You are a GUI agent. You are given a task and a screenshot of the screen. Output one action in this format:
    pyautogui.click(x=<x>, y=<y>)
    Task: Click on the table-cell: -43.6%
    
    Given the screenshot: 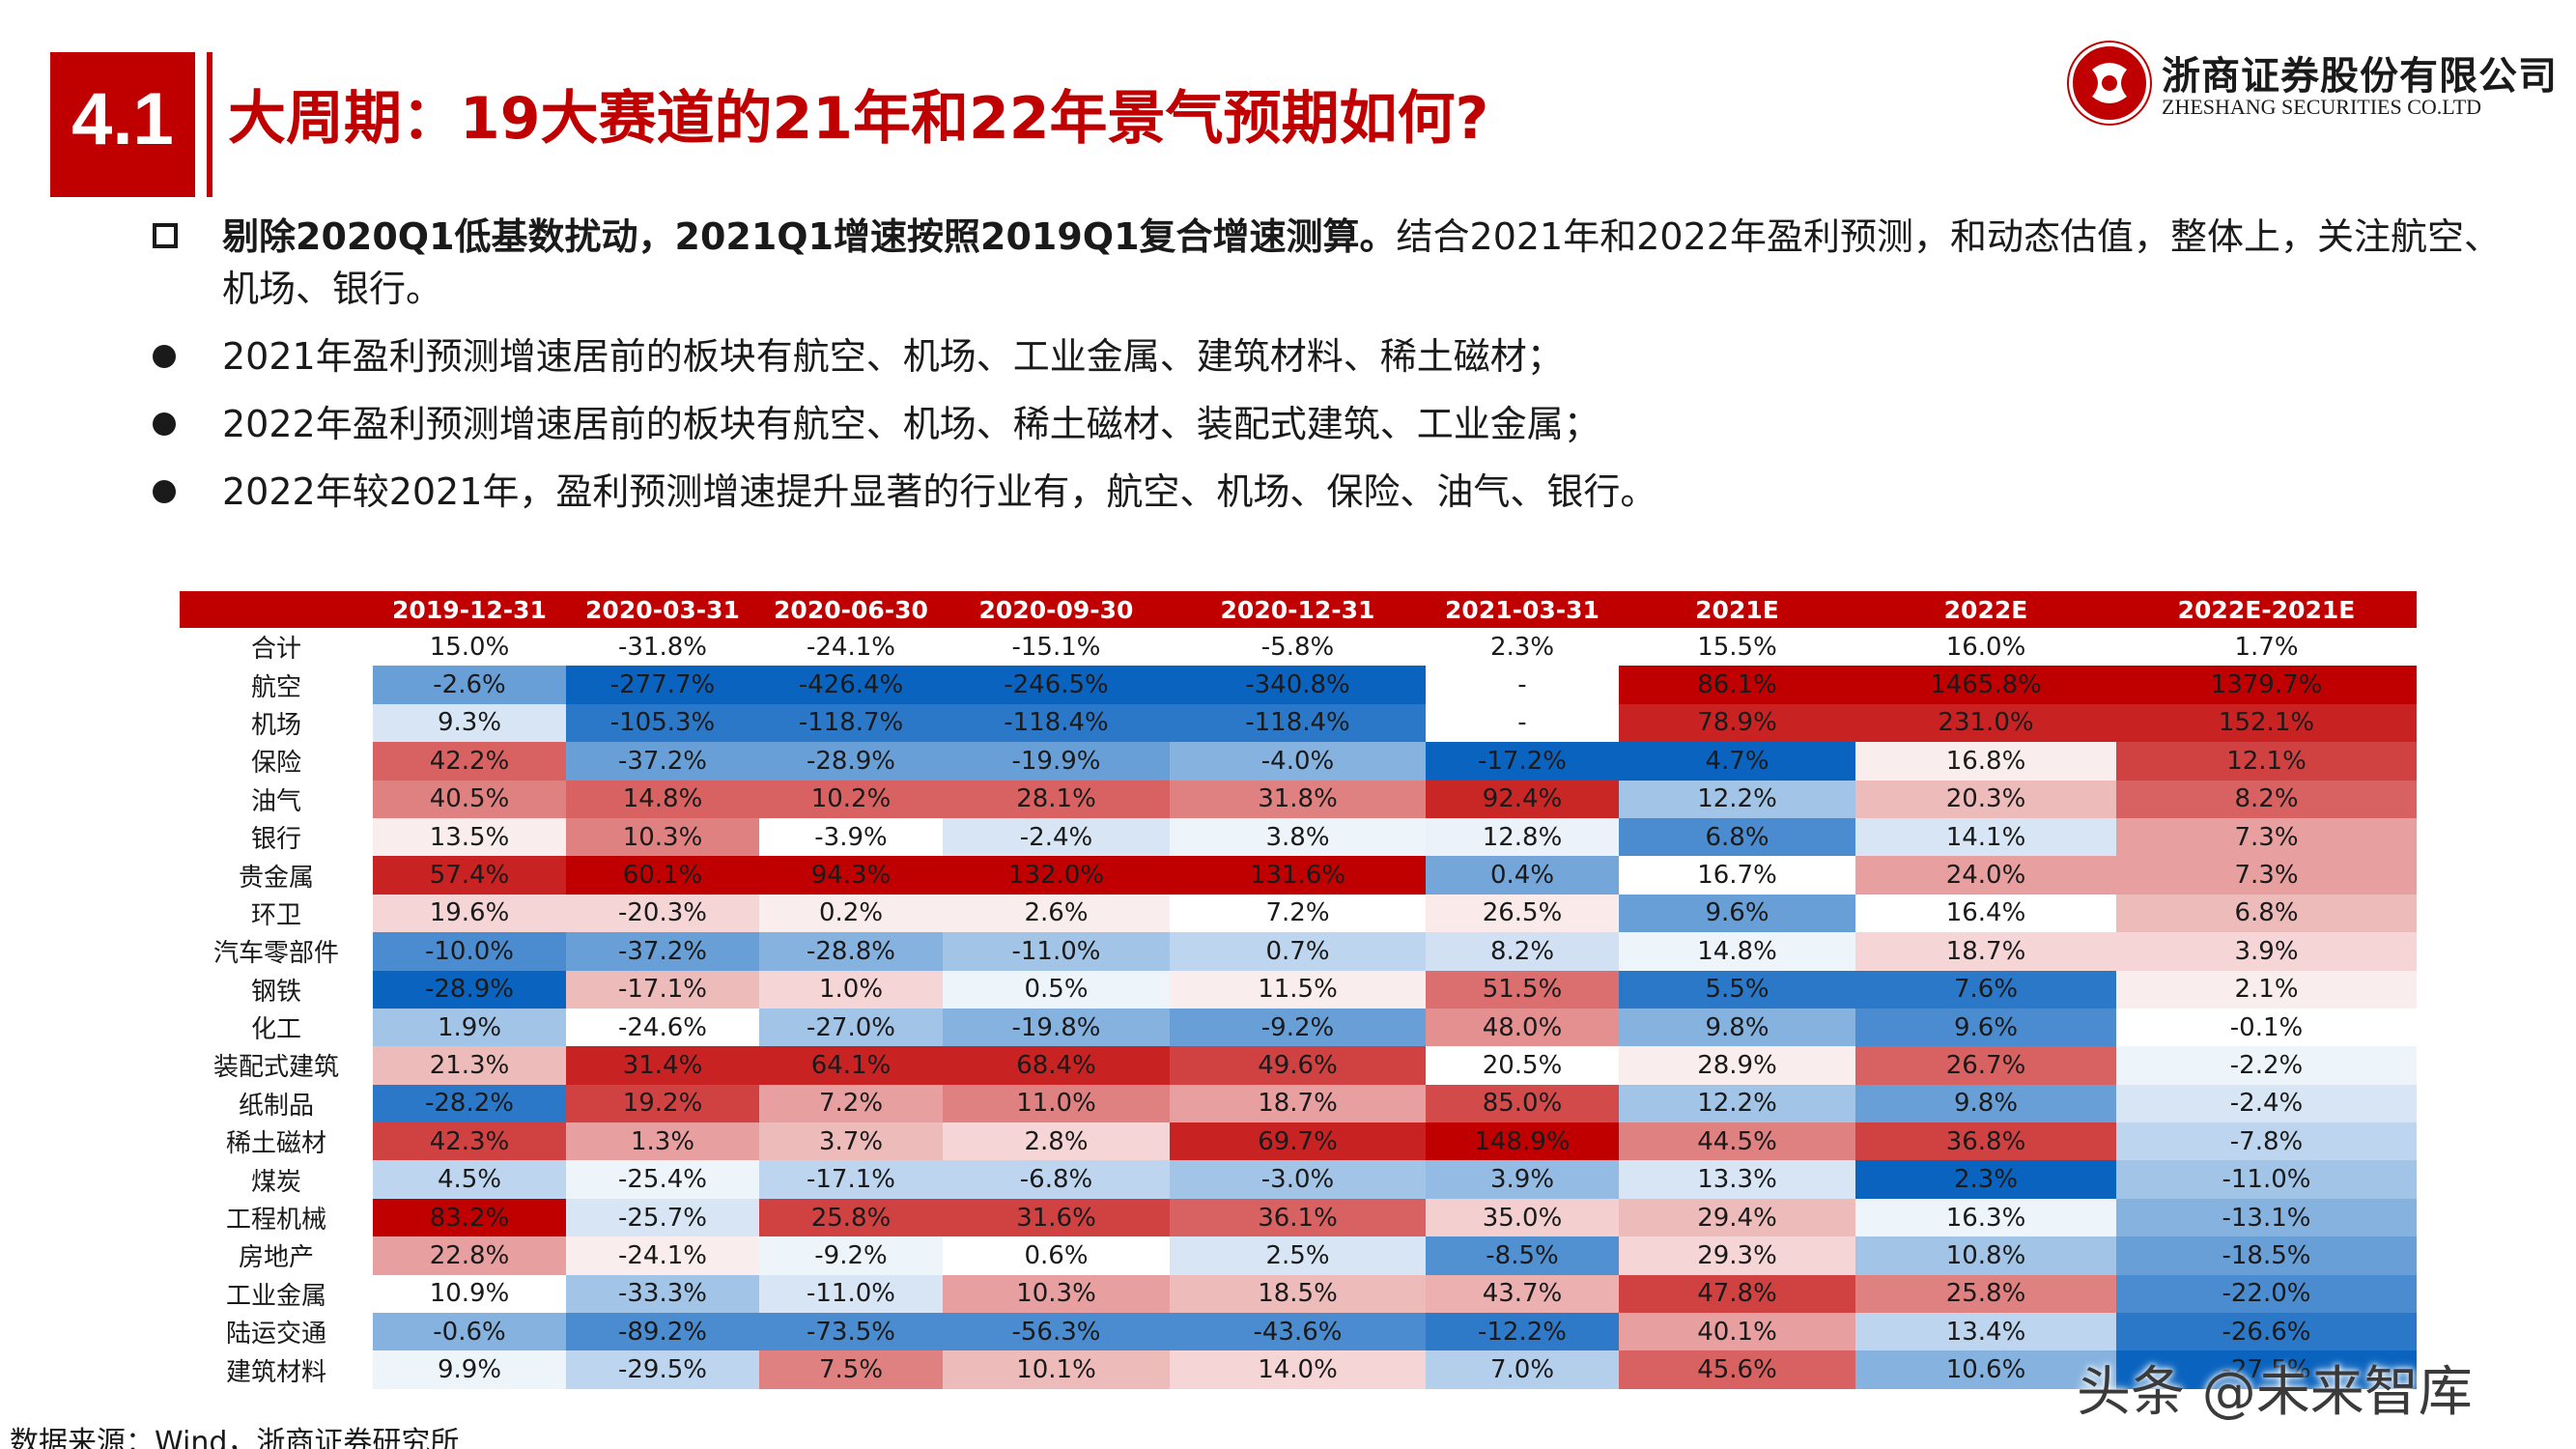 What is the action you would take?
    pyautogui.click(x=1298, y=1332)
    